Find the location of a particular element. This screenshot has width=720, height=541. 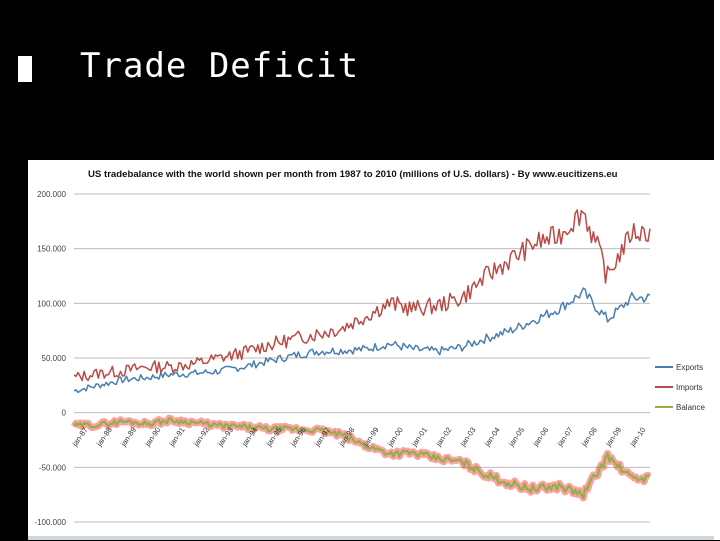

x-tick-label: jan-05 is located at coordinates (516, 437).